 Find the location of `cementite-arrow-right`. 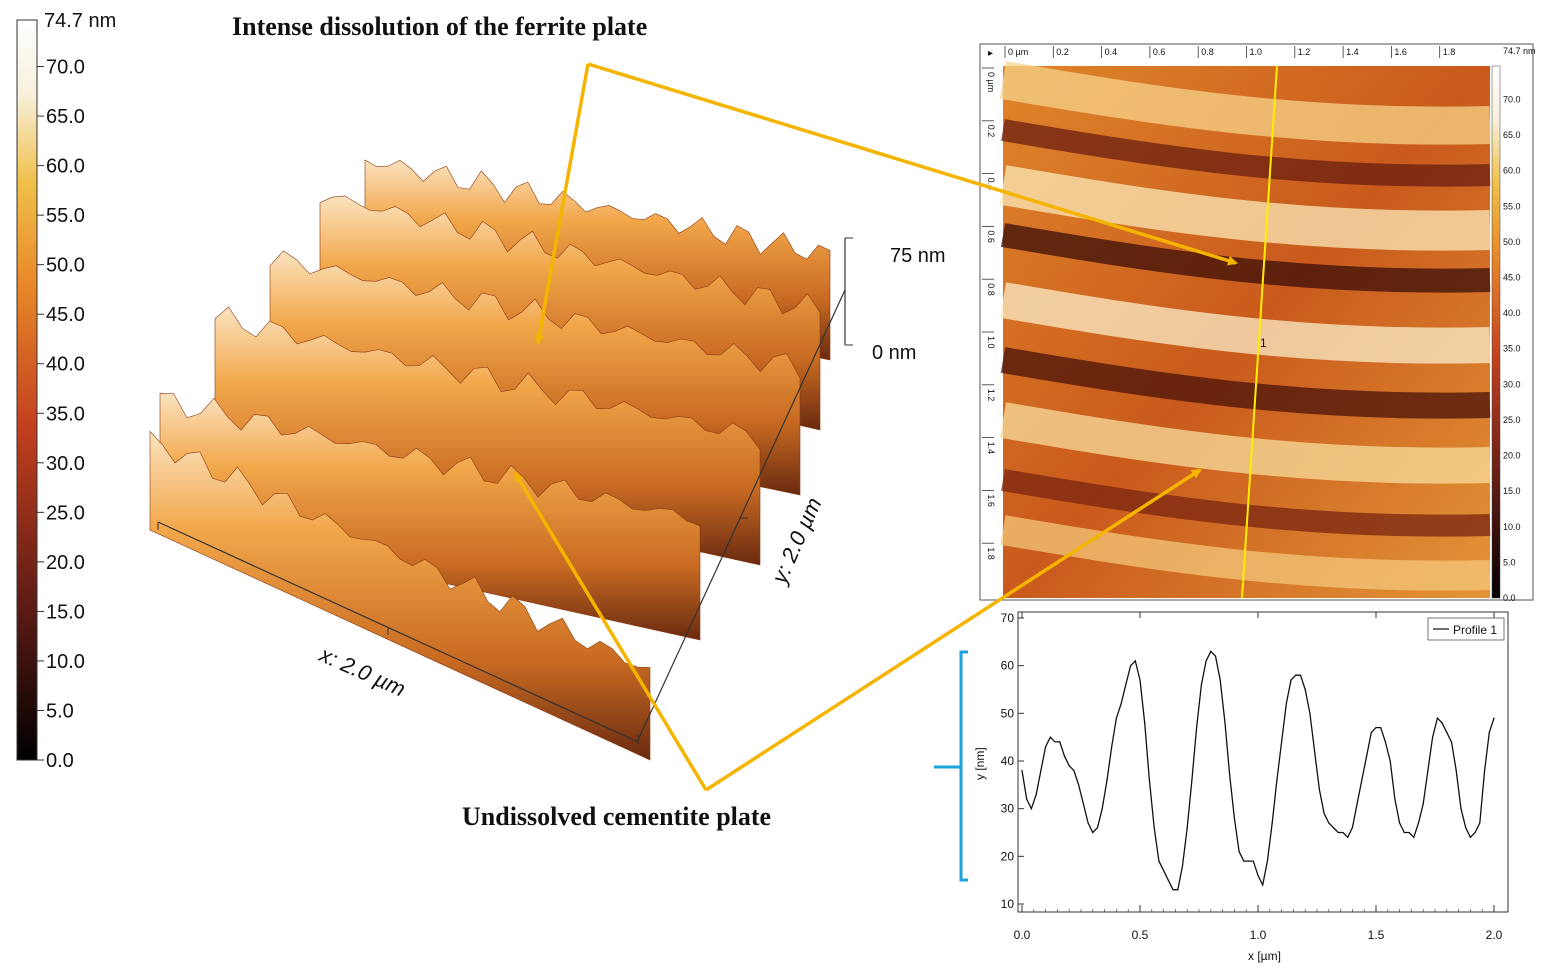

cementite-arrow-right is located at coordinates (953, 630).